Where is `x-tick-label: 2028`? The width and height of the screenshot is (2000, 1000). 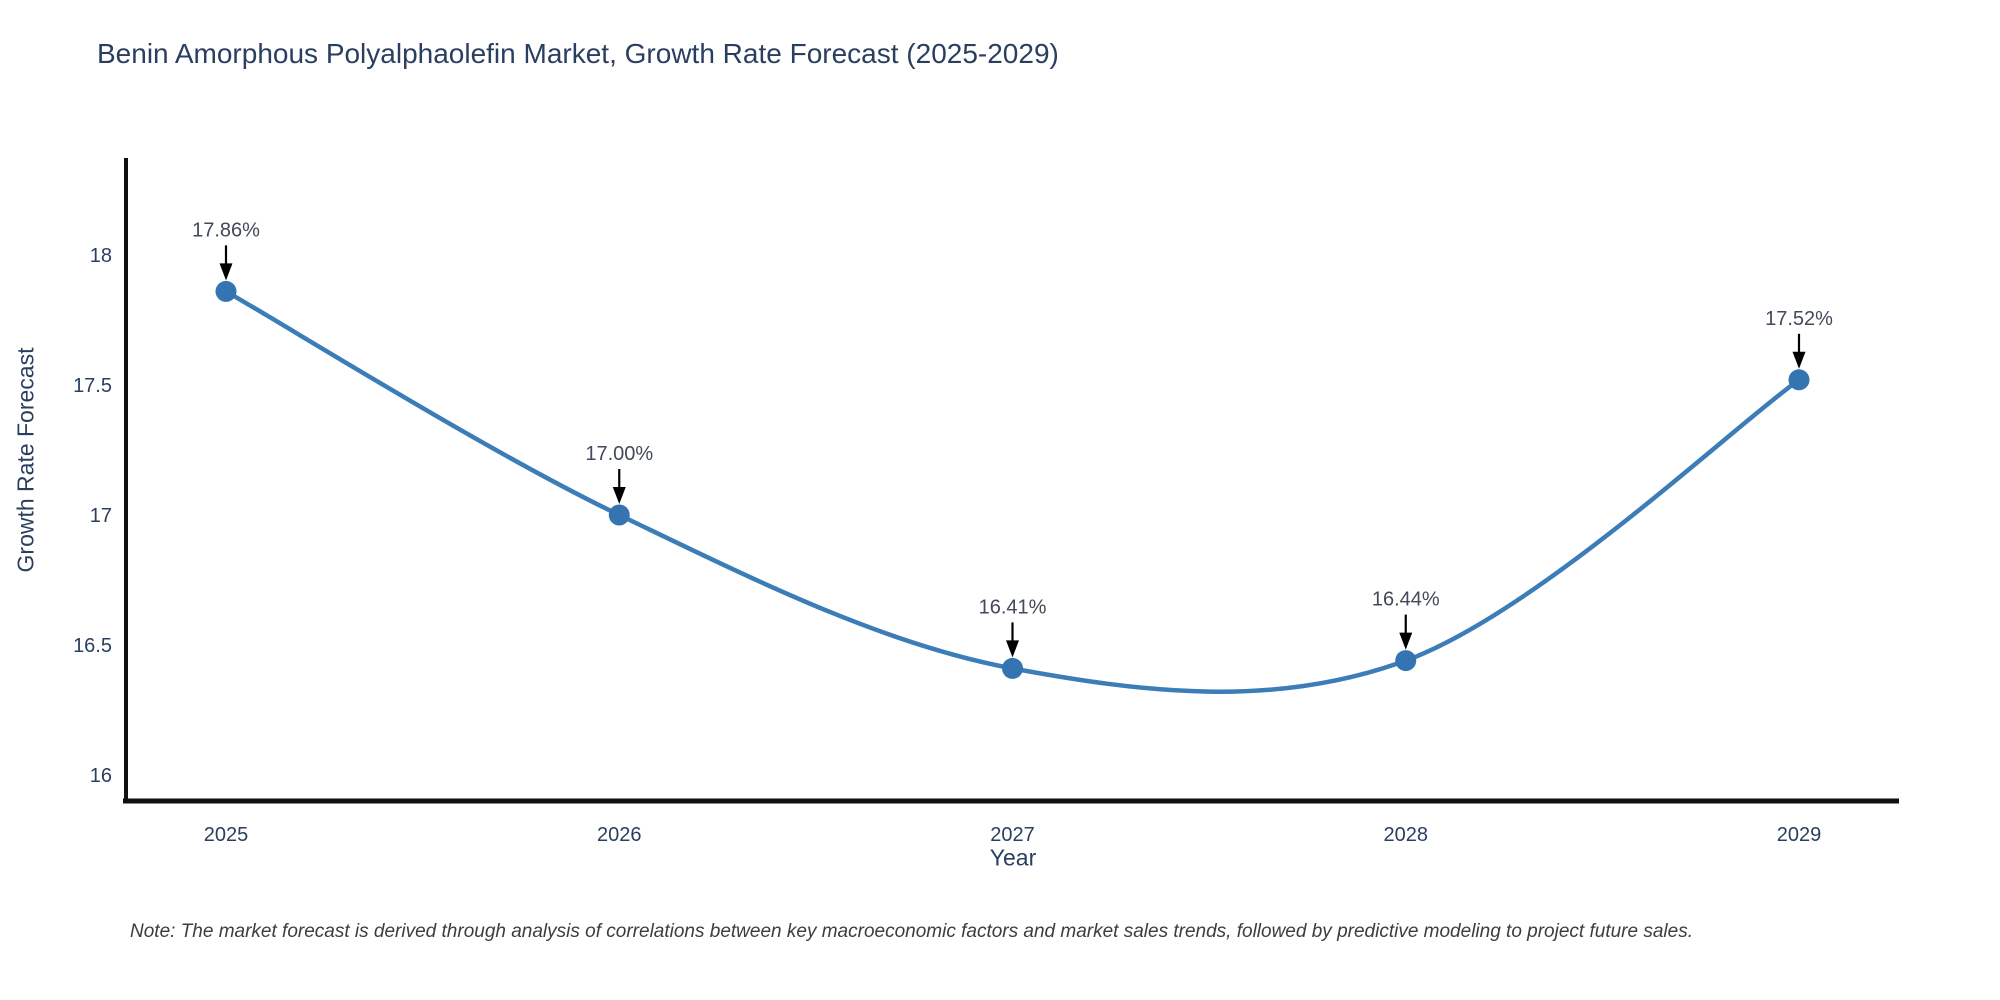
x-tick-label: 2028 is located at coordinates (1406, 835).